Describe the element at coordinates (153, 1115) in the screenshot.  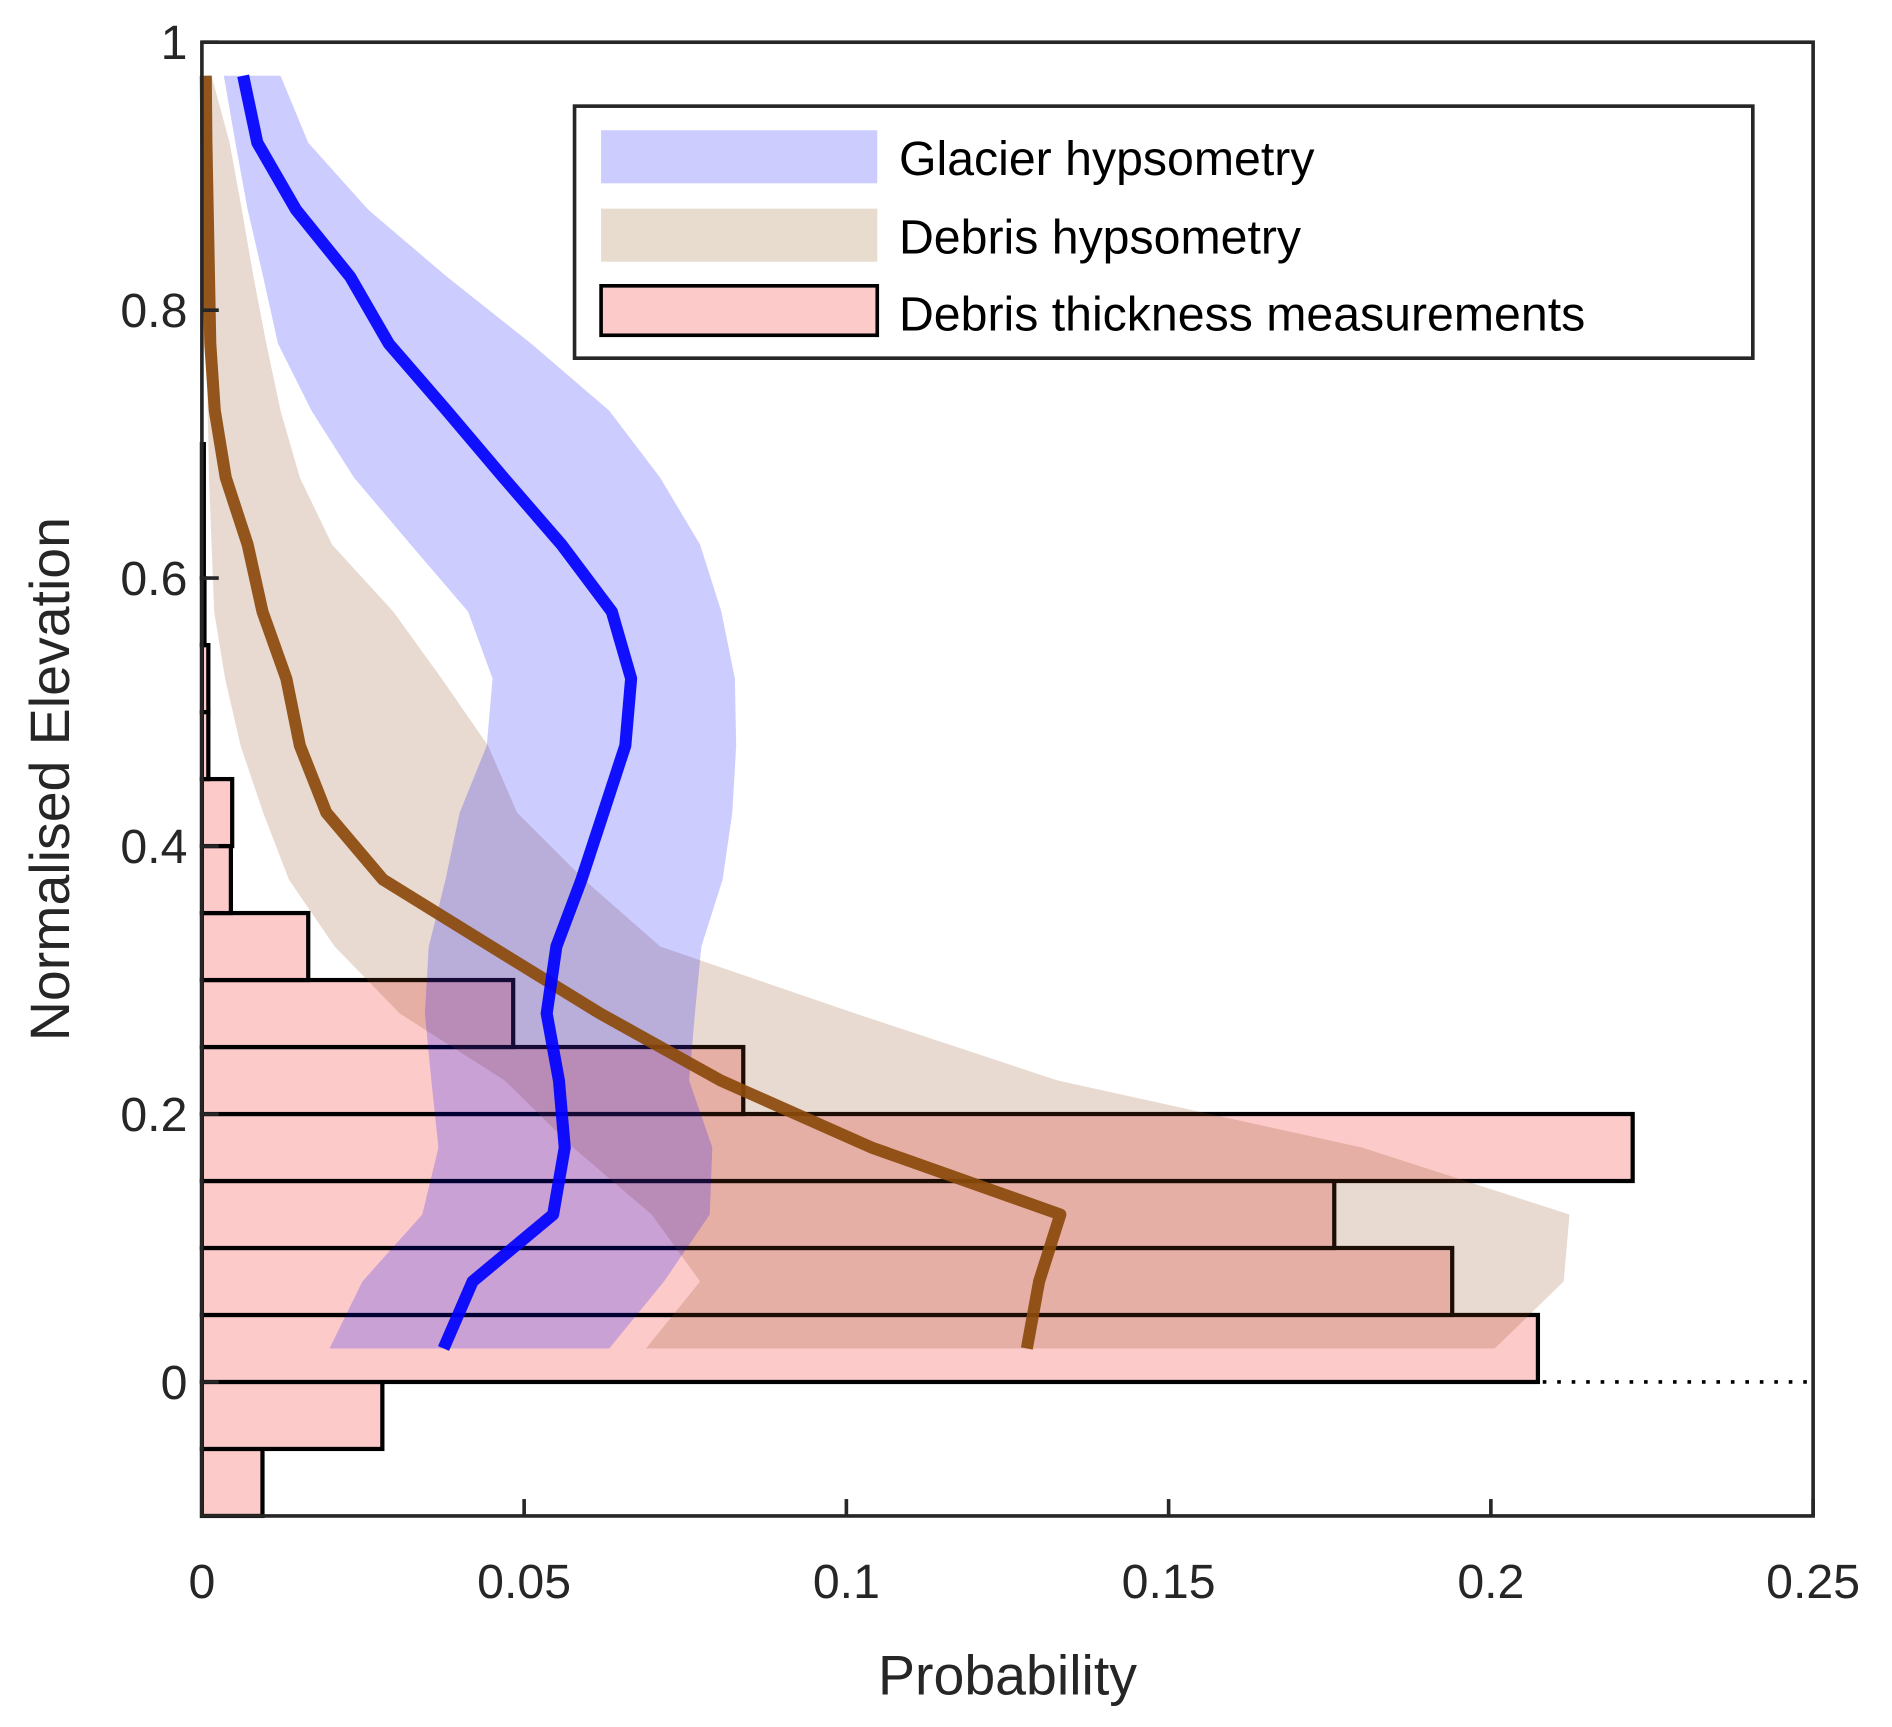
I see `y-tick-label: 0.2` at that location.